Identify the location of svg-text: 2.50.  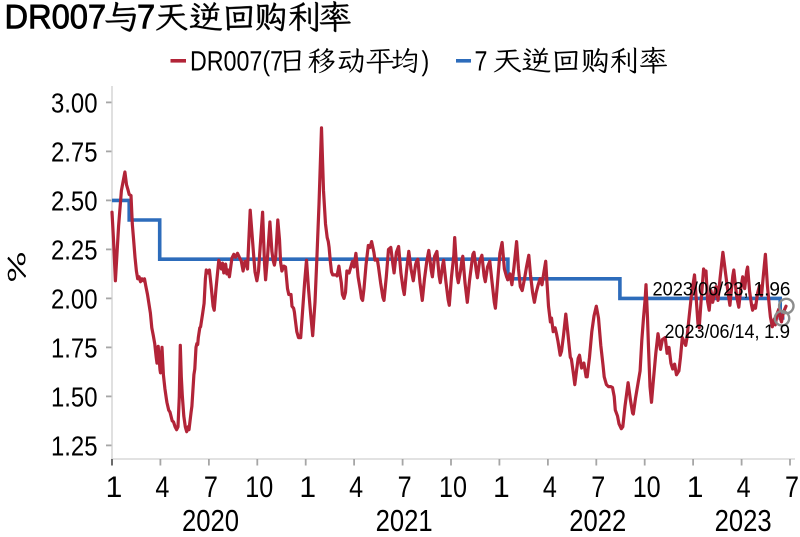
(74, 201).